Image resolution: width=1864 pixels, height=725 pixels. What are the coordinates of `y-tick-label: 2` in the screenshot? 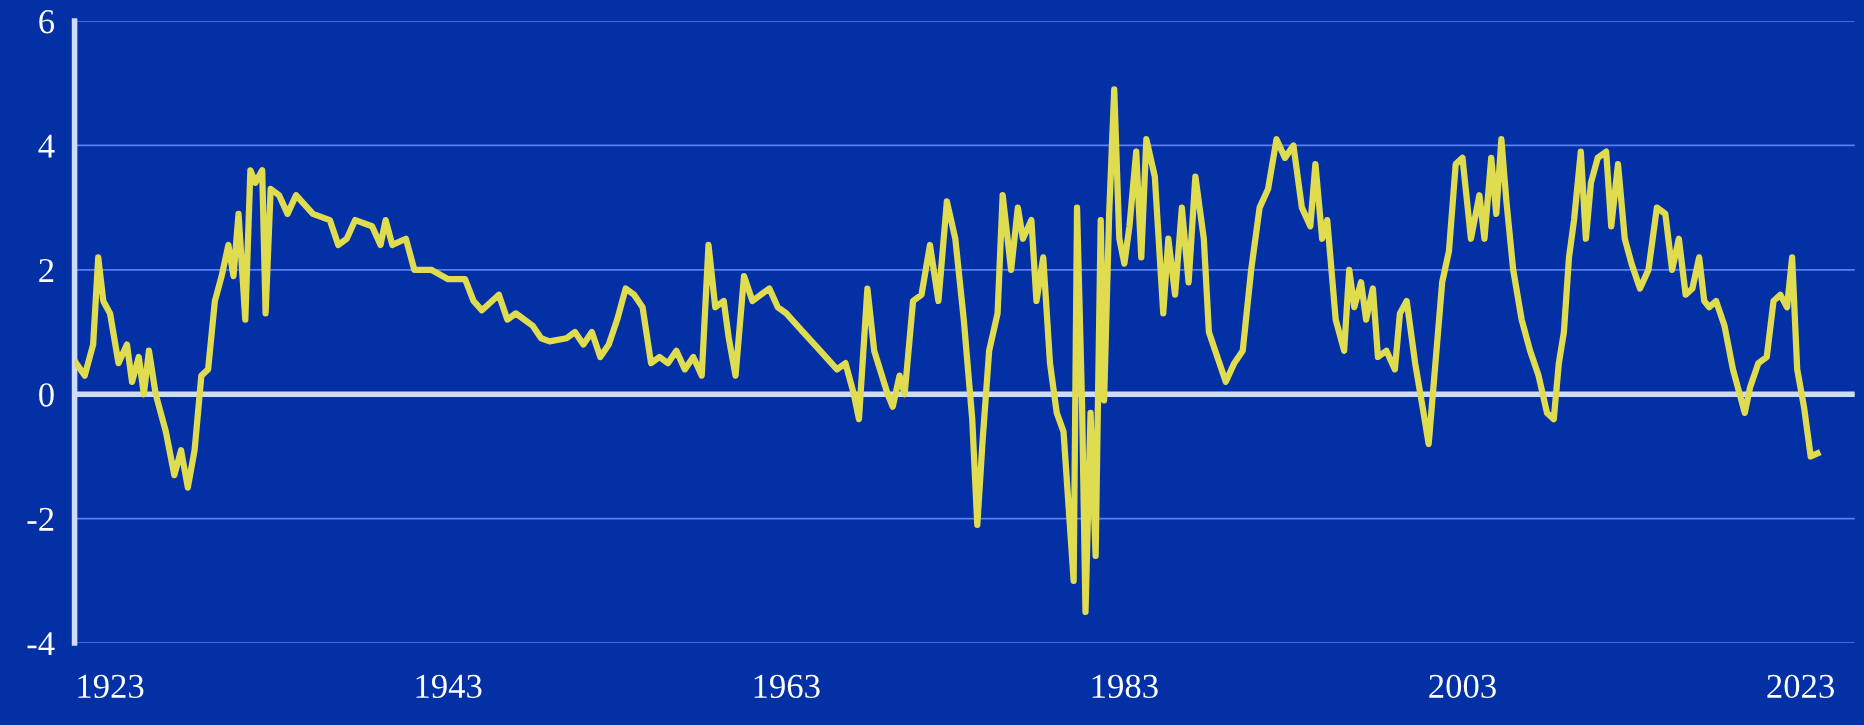 It's located at (46, 270).